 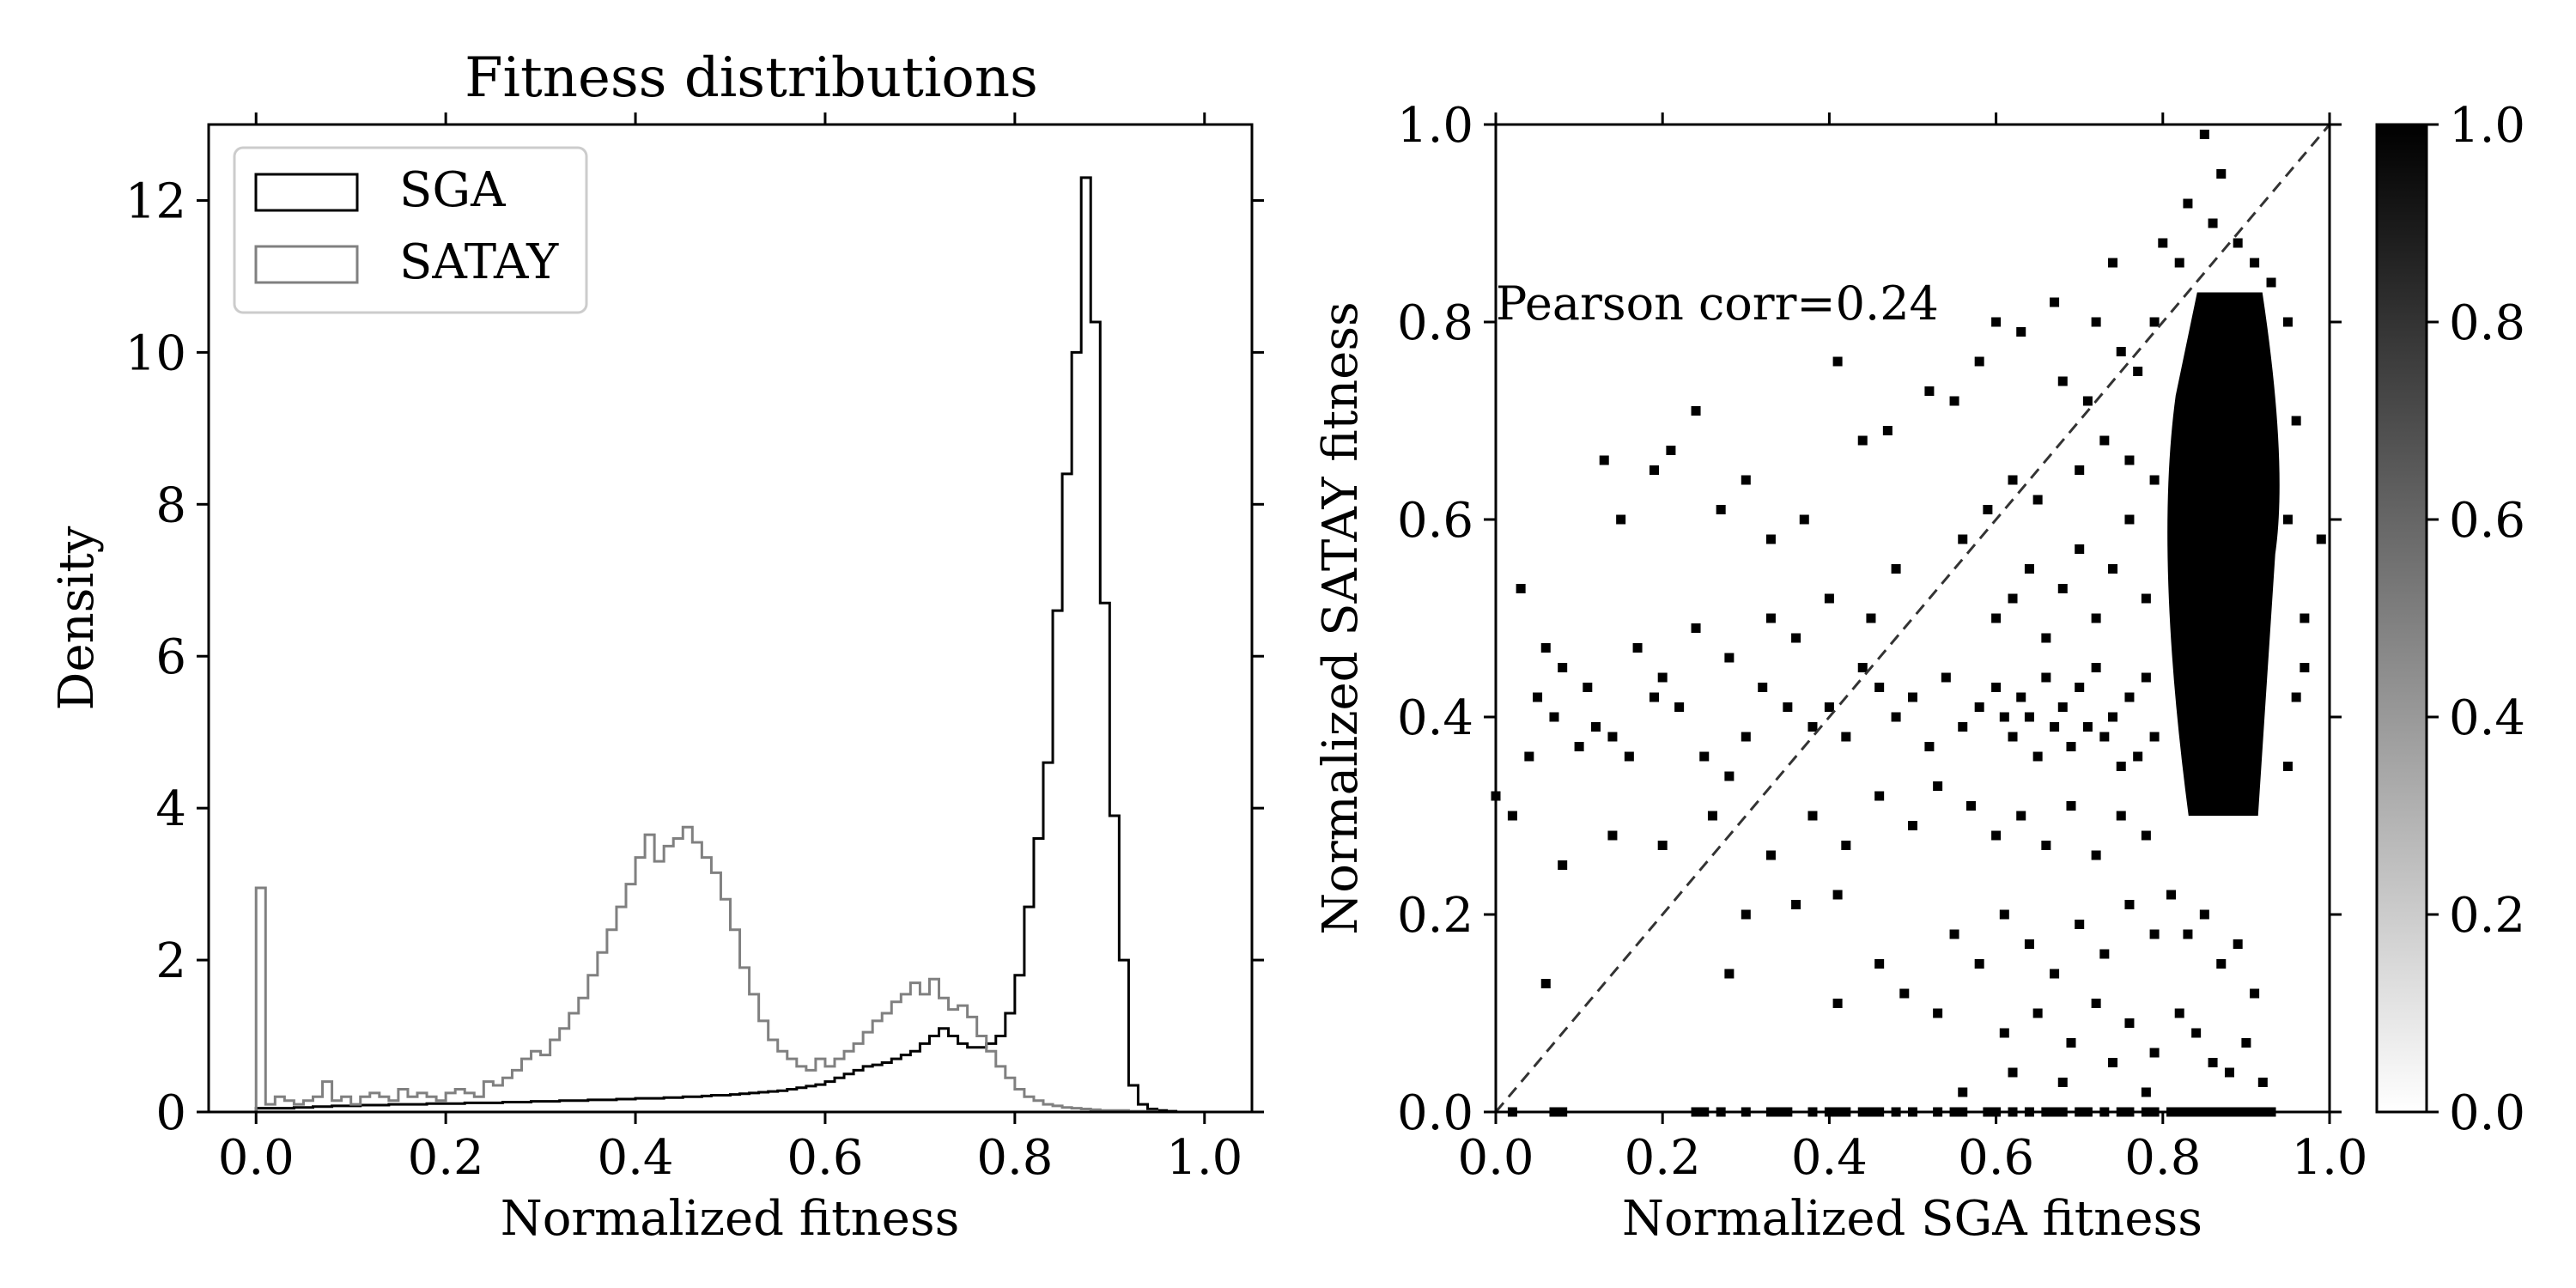 What do you see at coordinates (1718, 303) in the screenshot?
I see `pearson-annotation: Pearson corr=0.24` at bounding box center [1718, 303].